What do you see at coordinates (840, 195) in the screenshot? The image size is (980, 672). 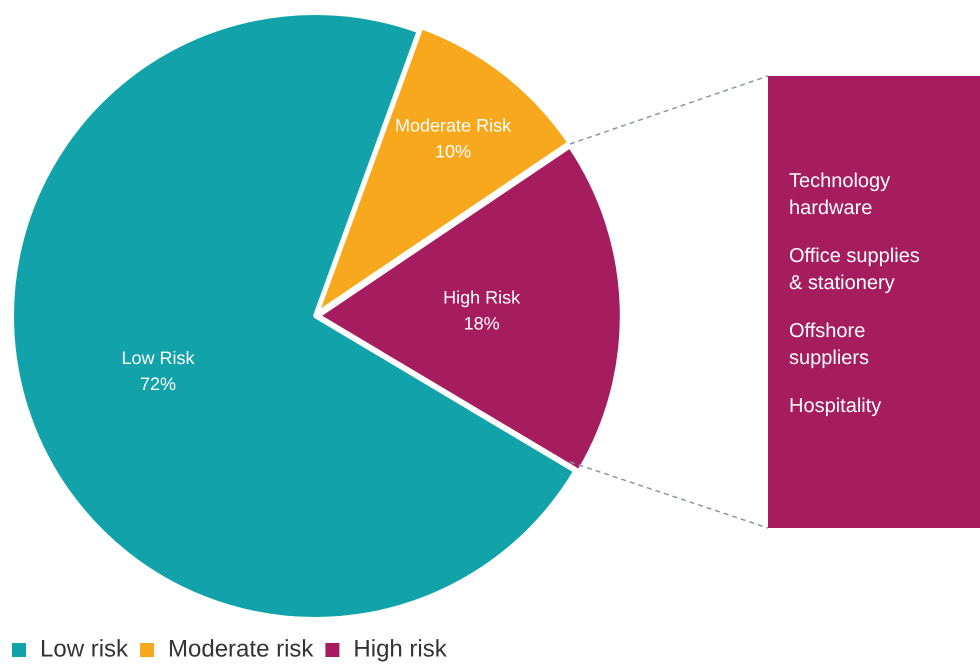 I see `text: Technology hardware` at bounding box center [840, 195].